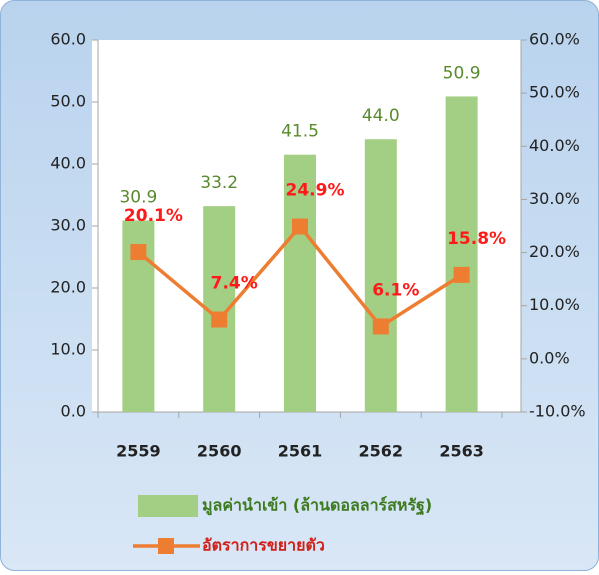 The image size is (599, 575). What do you see at coordinates (554, 198) in the screenshot?
I see `y2-tick-label: 30.0%` at bounding box center [554, 198].